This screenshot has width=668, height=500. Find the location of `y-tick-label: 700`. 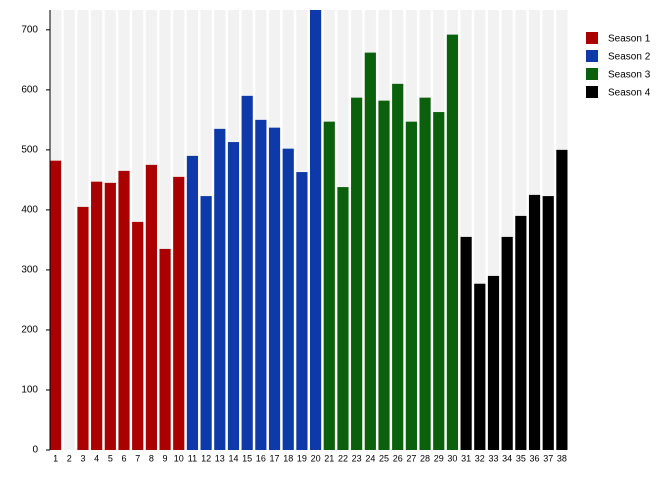

y-tick-label: 700 is located at coordinates (29, 29).